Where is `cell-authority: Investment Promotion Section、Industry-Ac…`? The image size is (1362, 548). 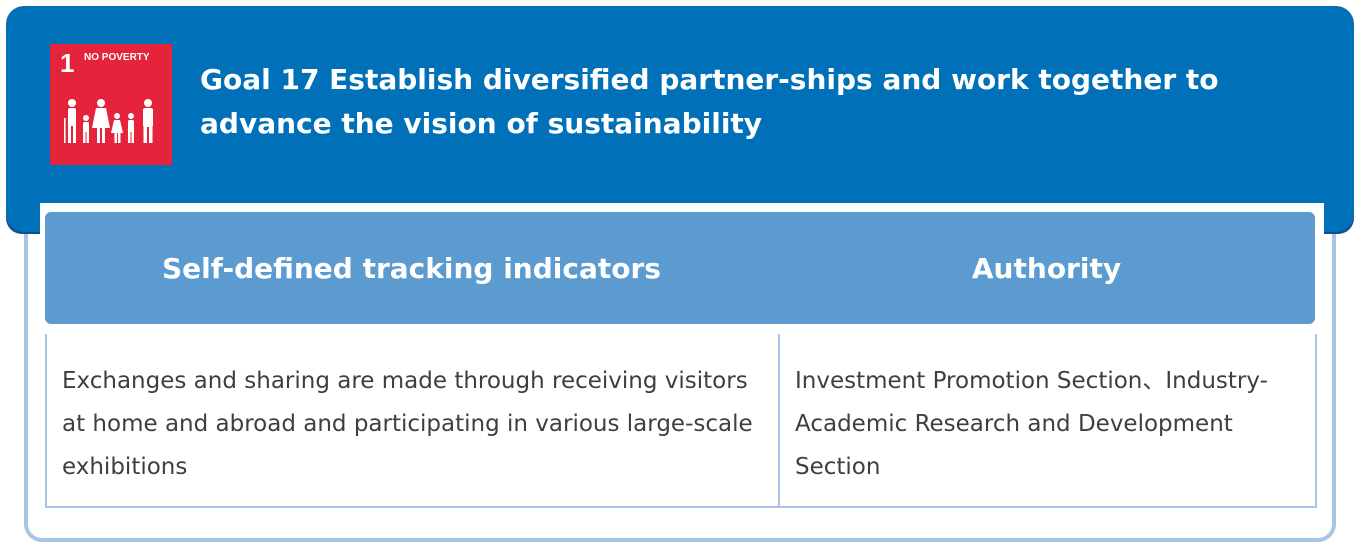 cell-authority: Investment Promotion Section、Industry-Ac… is located at coordinates (1031, 424).